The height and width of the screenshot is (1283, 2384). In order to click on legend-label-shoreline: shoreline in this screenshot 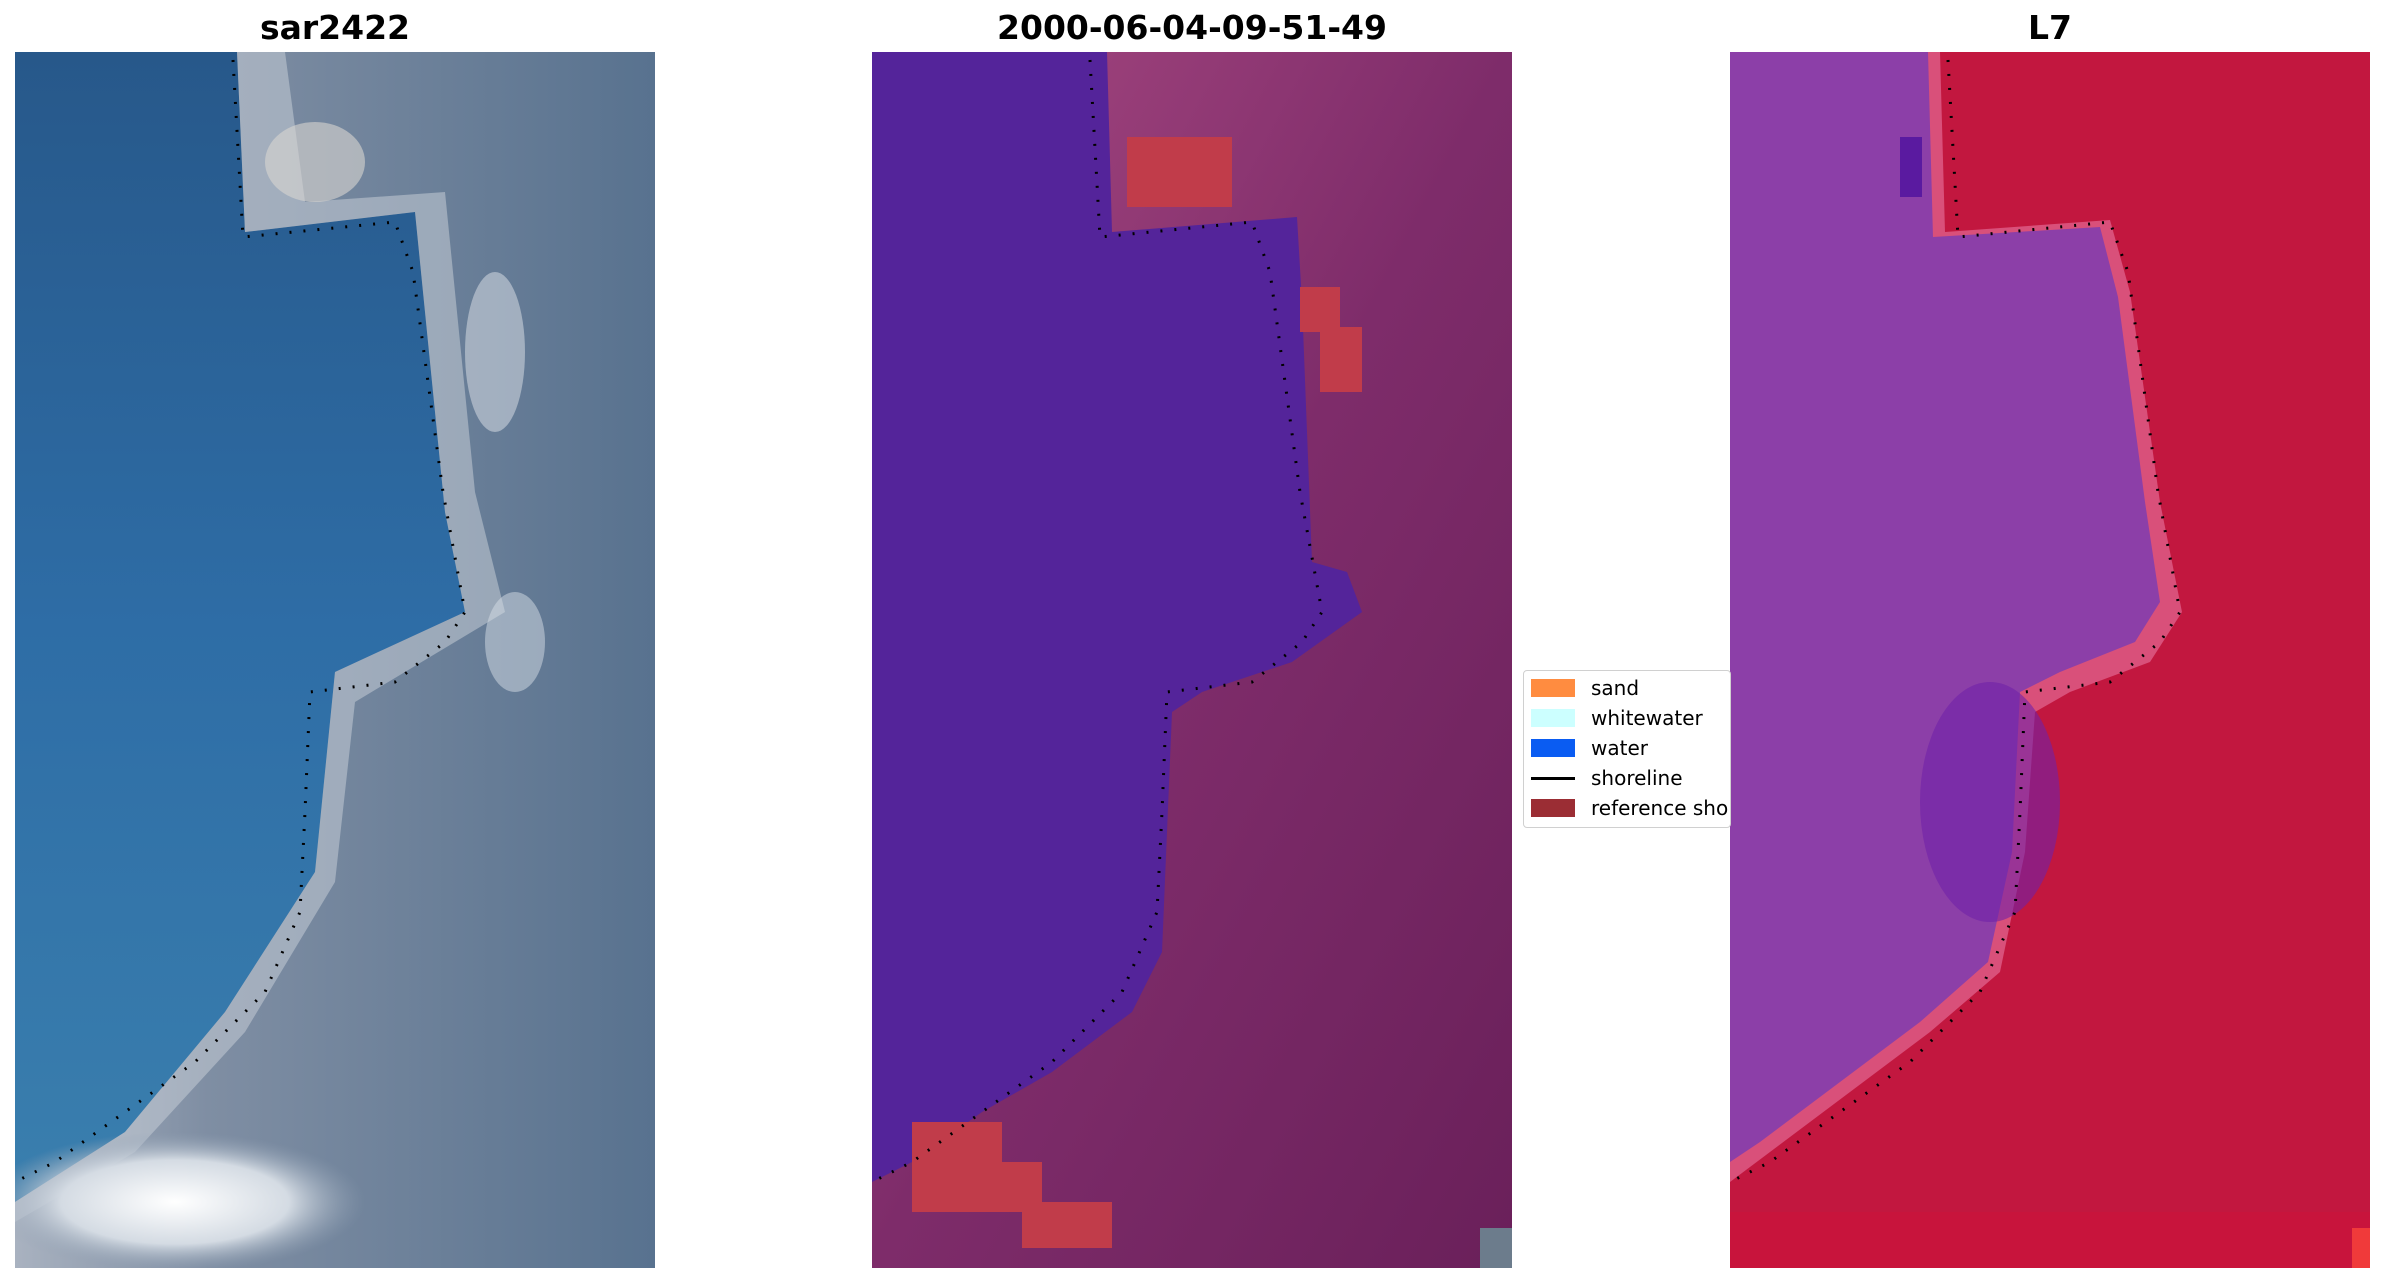, I will do `click(1637, 778)`.